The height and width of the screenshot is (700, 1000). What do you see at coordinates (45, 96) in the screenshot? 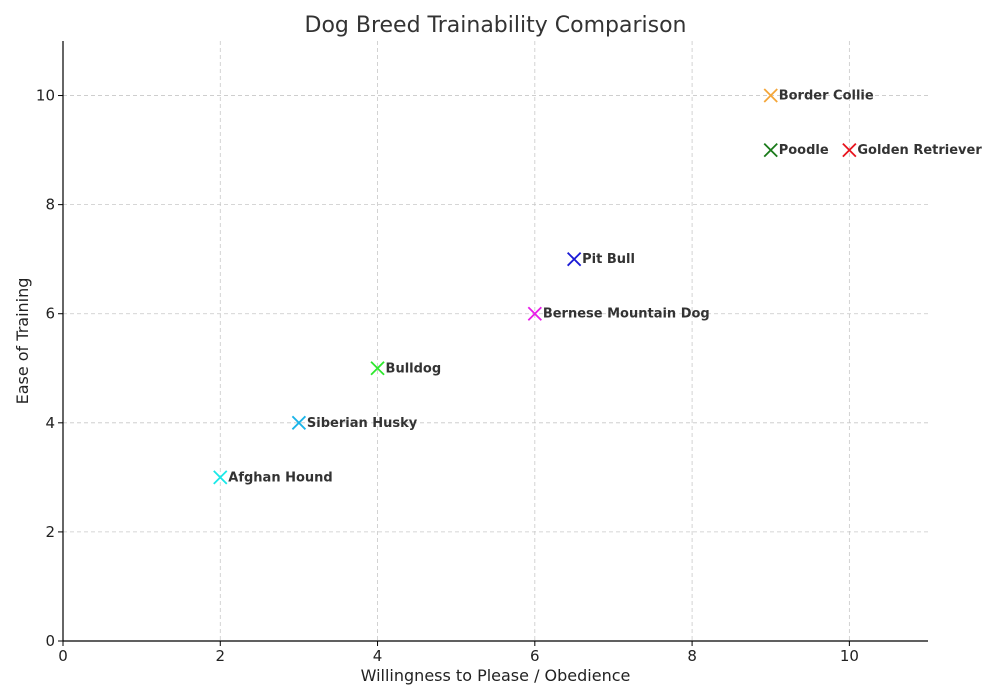
I see `y-tick-label: 10` at bounding box center [45, 96].